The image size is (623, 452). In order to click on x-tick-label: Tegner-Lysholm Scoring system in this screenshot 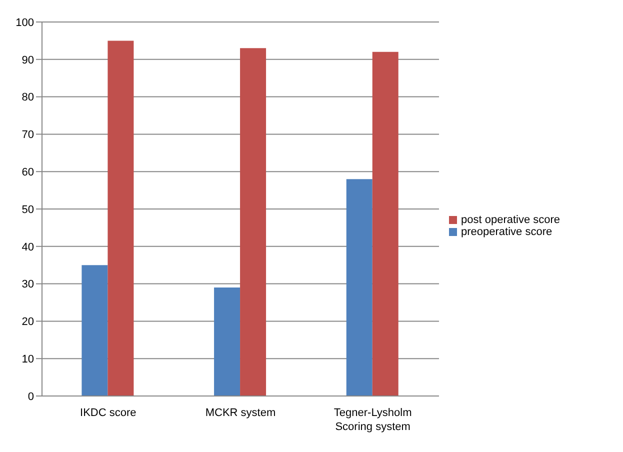, I will do `click(373, 420)`.